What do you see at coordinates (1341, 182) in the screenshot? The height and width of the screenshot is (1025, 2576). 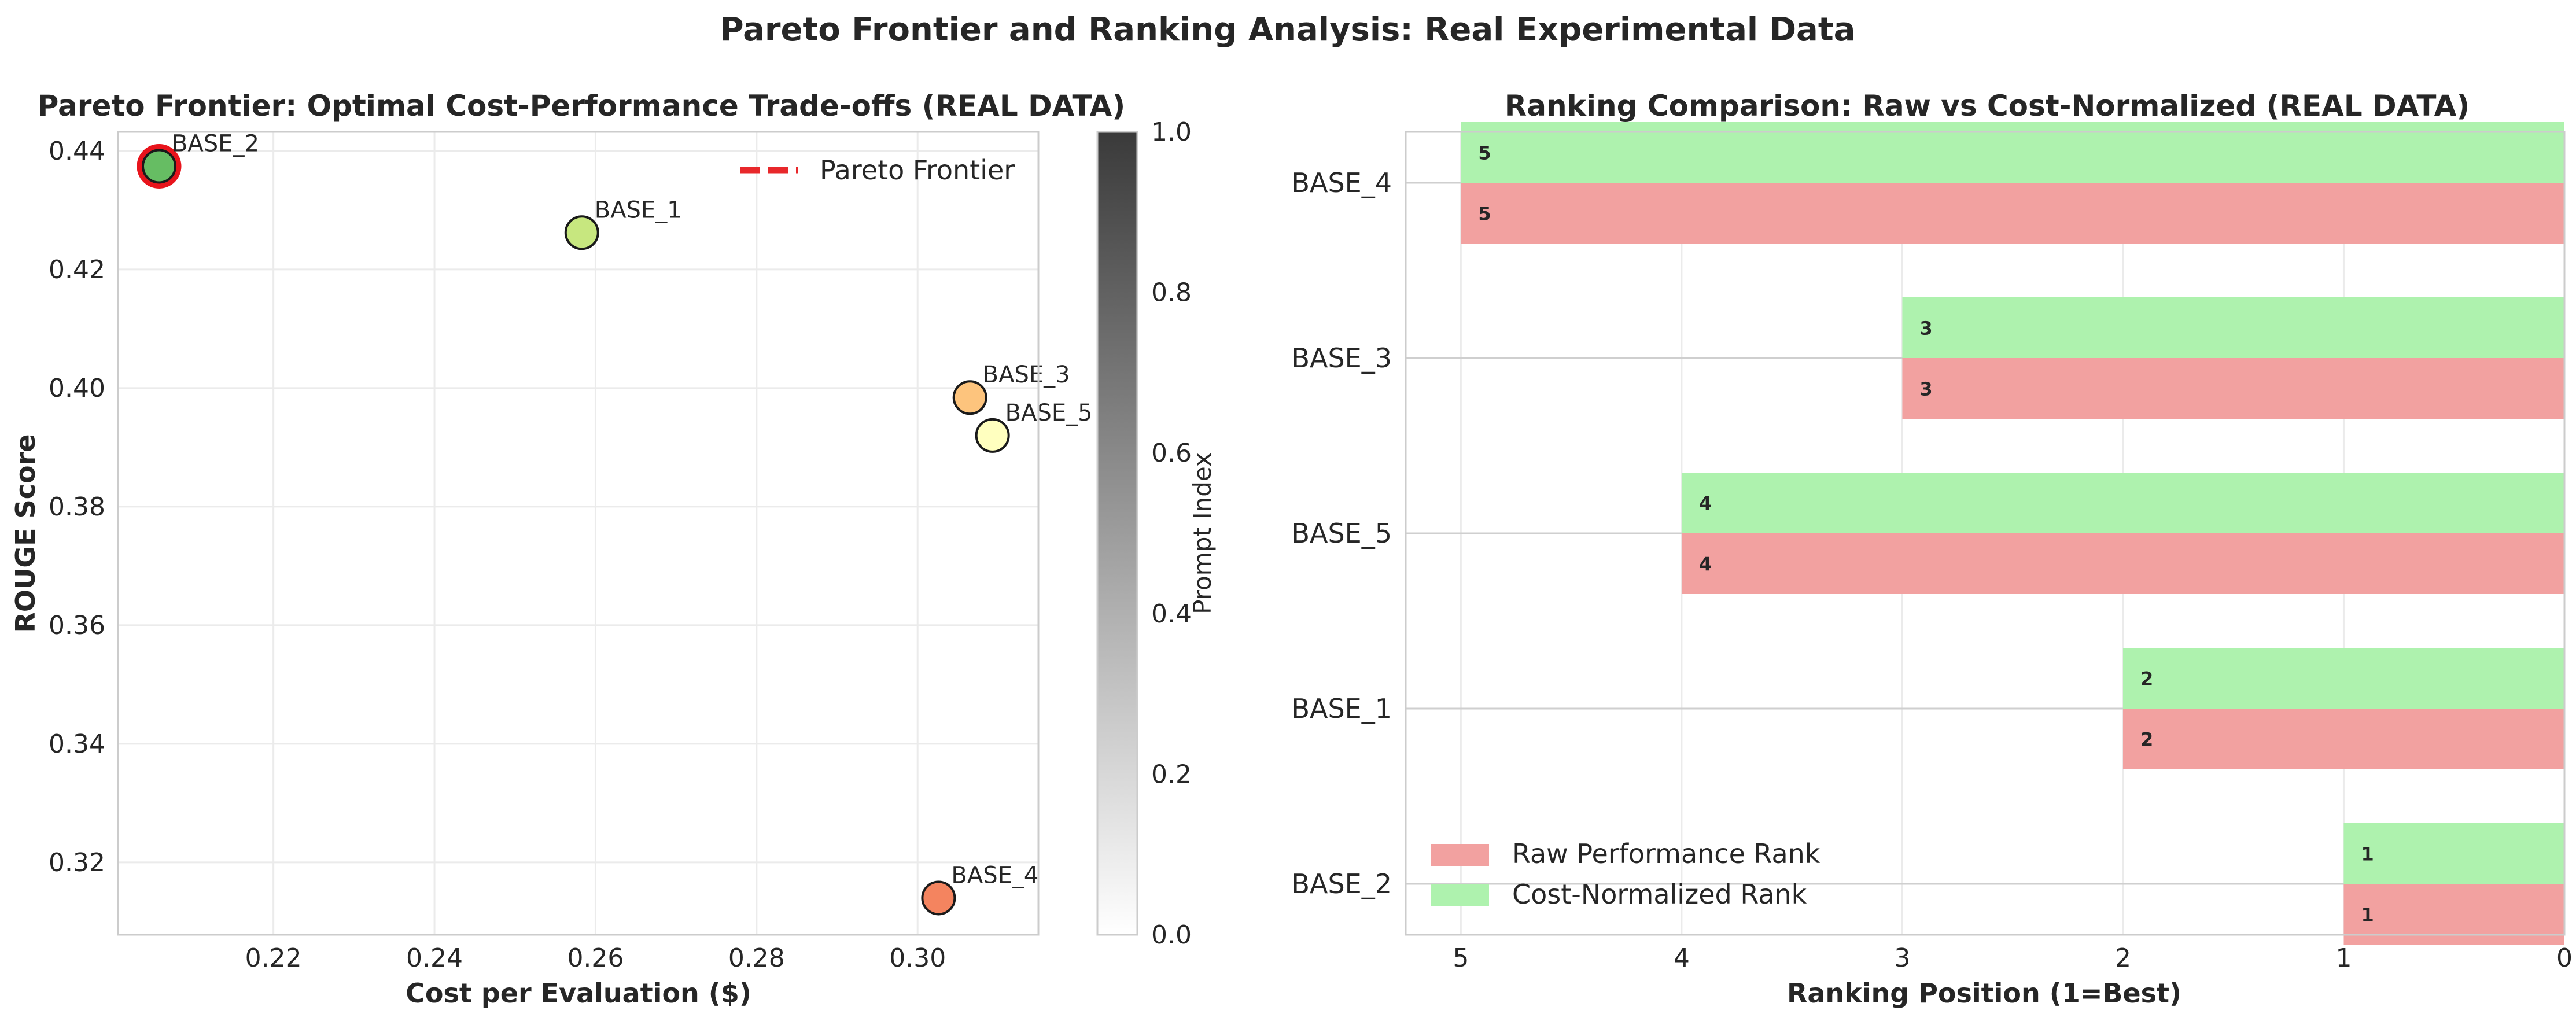 I see `ranking-category-label: BASE_4` at bounding box center [1341, 182].